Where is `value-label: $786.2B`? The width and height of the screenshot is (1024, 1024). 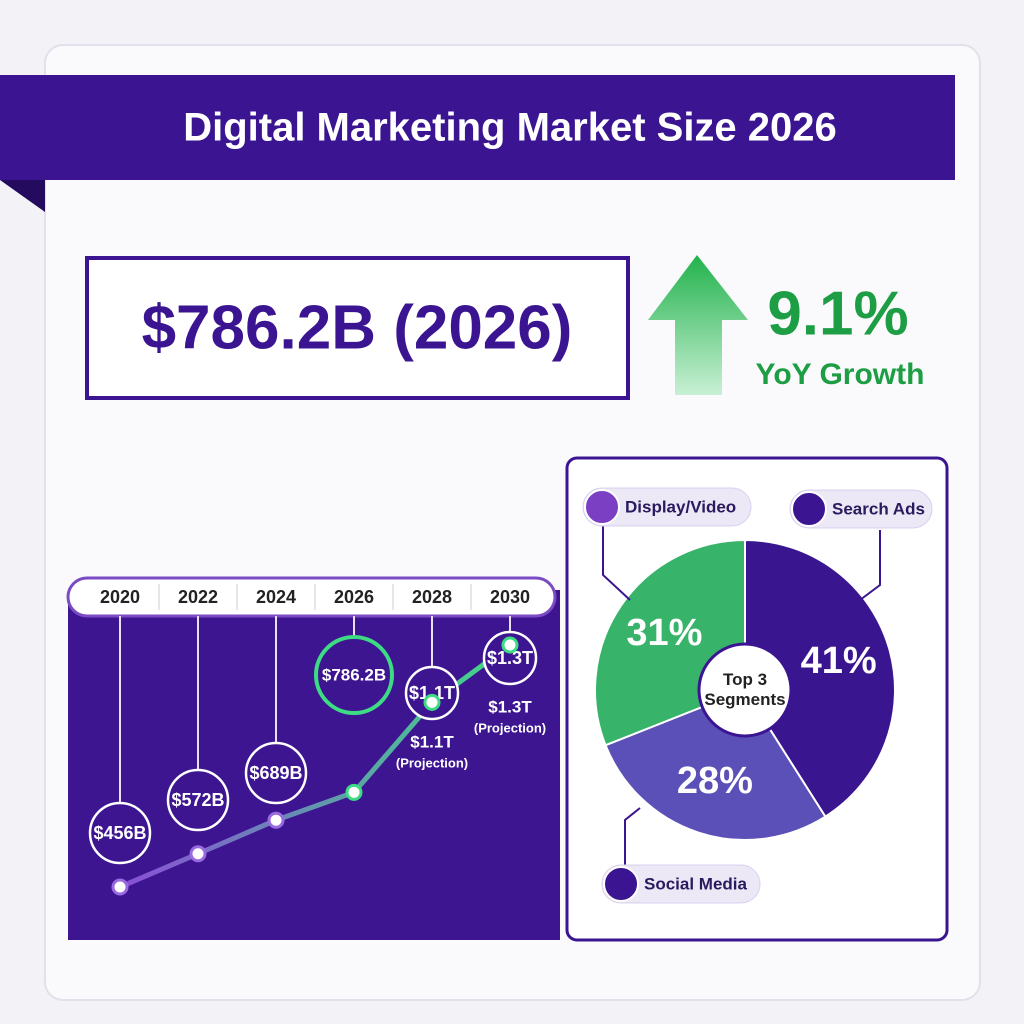
value-label: $786.2B is located at coordinates (354, 674).